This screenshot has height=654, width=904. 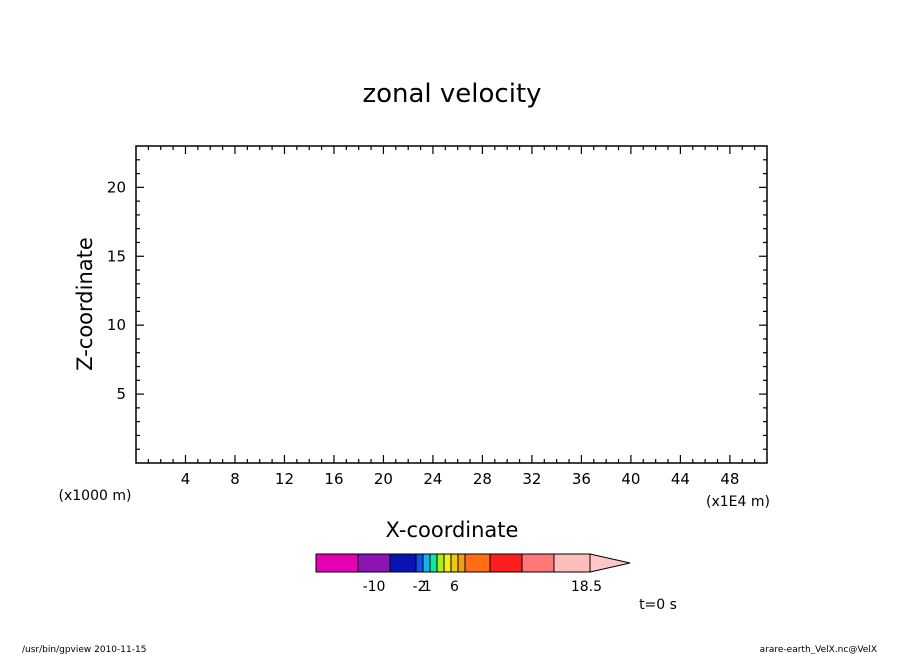 What do you see at coordinates (235, 479) in the screenshot?
I see `x-tick-label: 8` at bounding box center [235, 479].